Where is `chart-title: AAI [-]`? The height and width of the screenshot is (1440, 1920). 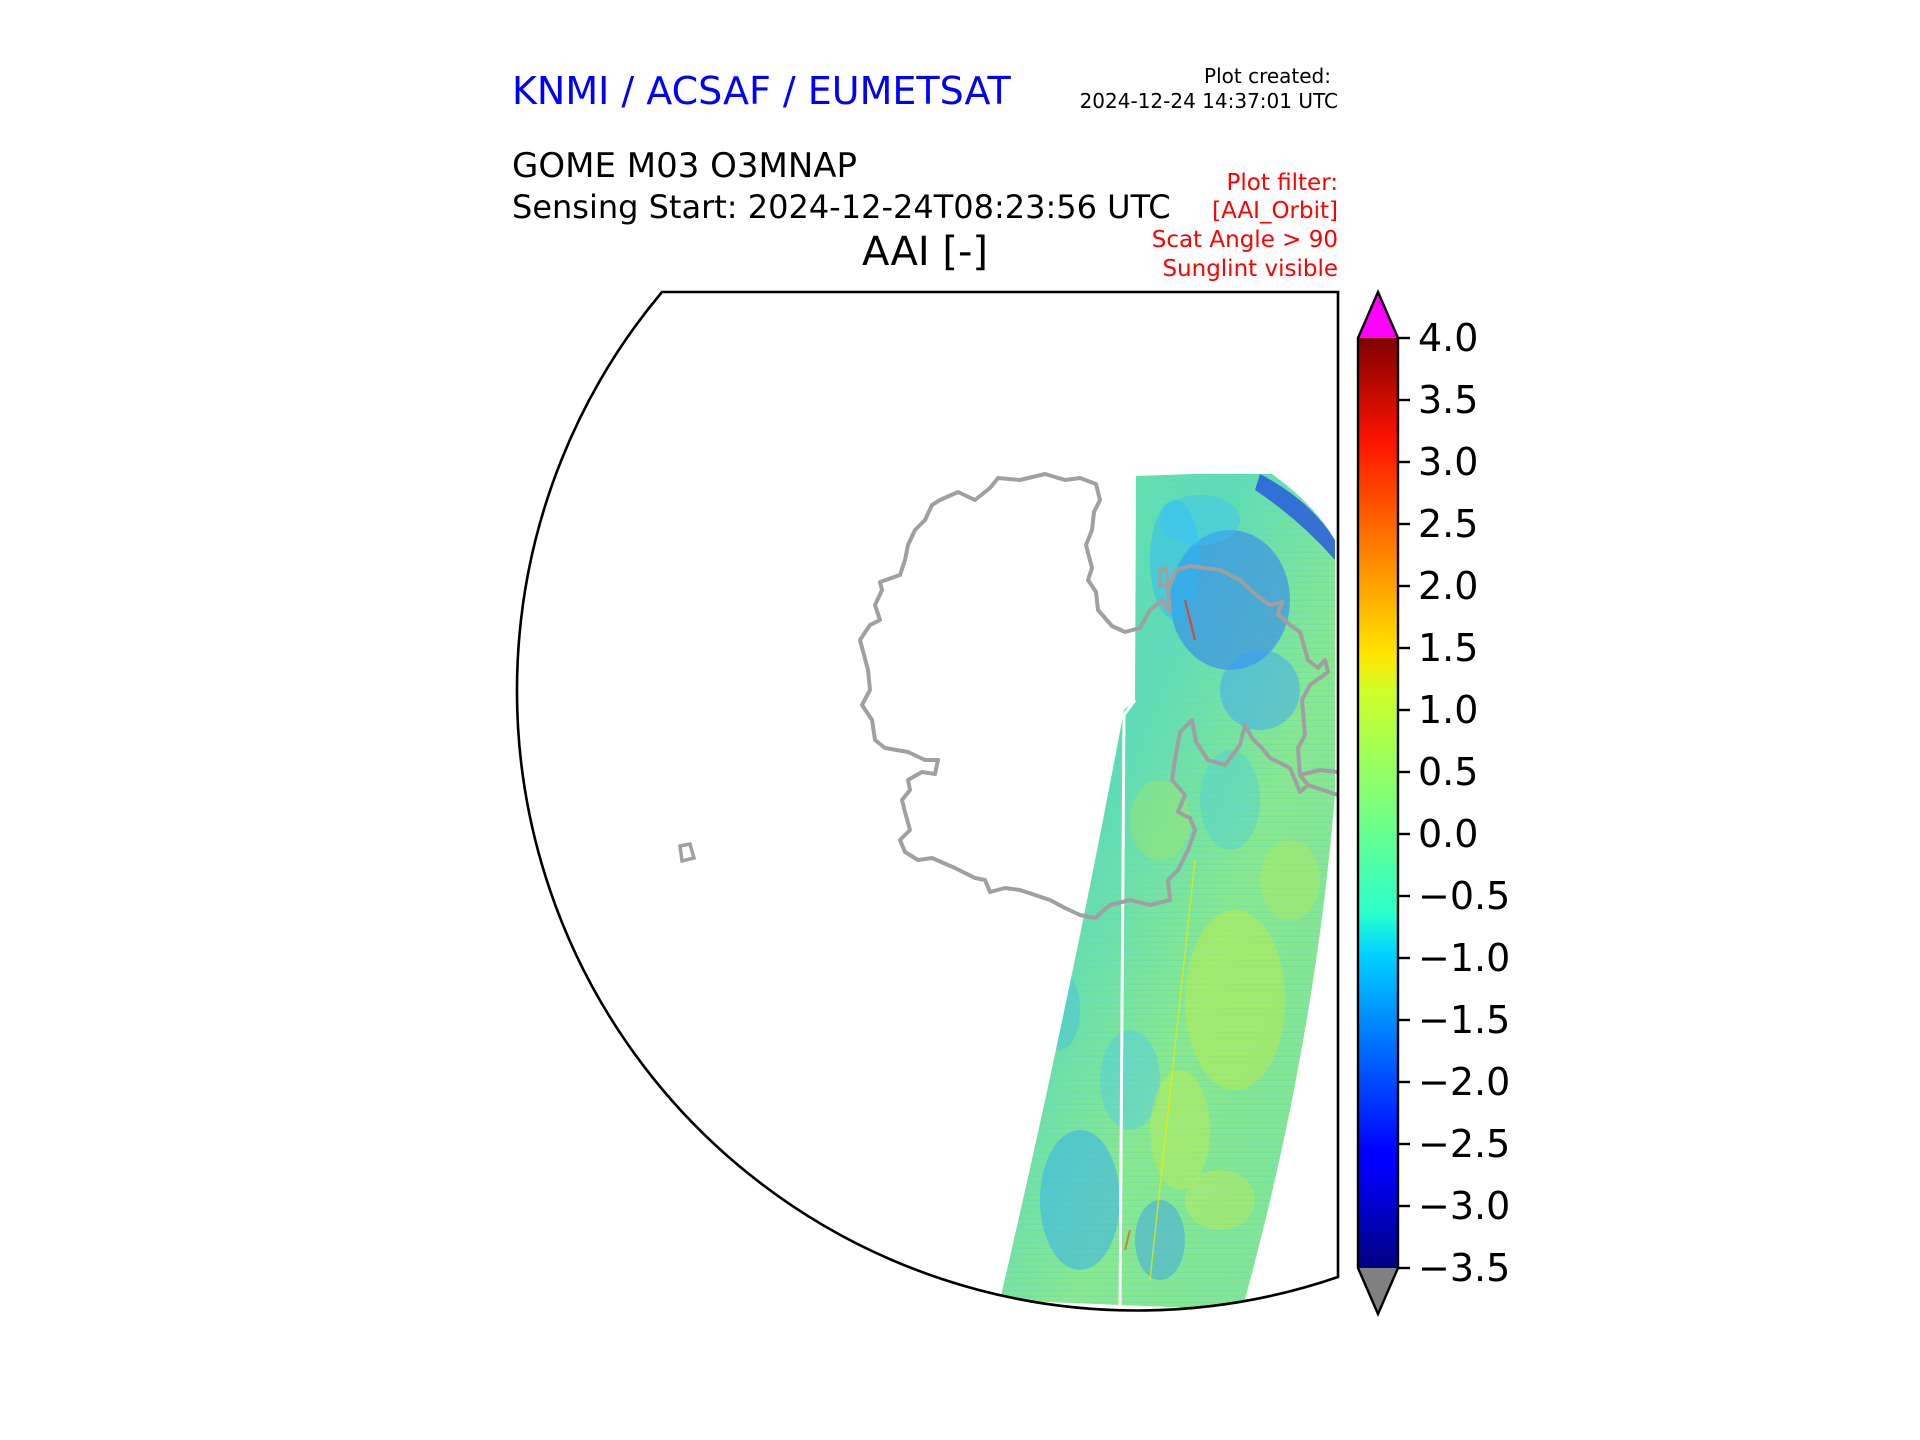
chart-title: AAI [-] is located at coordinates (925, 252).